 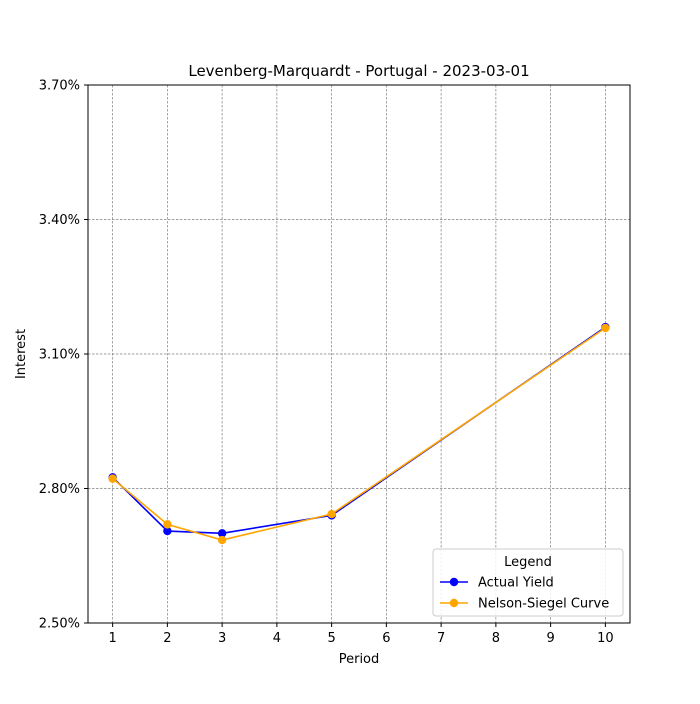 What do you see at coordinates (59, 624) in the screenshot?
I see `y-tick-label: 2.50%` at bounding box center [59, 624].